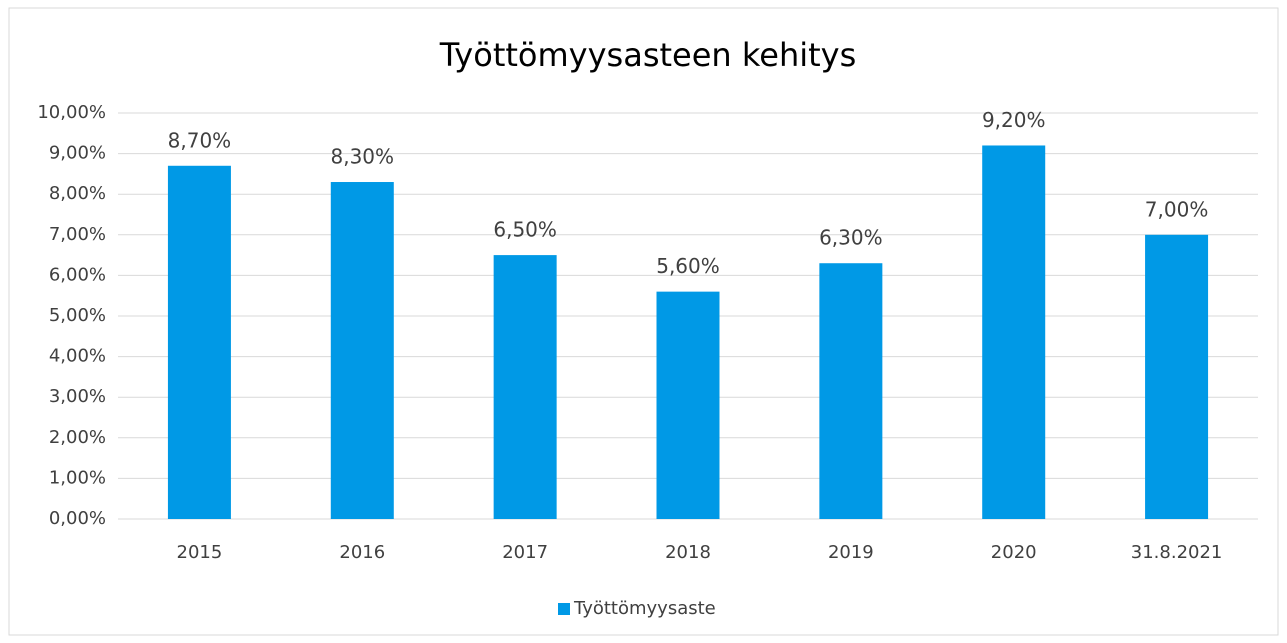 Image resolution: width=1287 pixels, height=643 pixels. What do you see at coordinates (363, 157) in the screenshot?
I see `data-label: 8,30%` at bounding box center [363, 157].